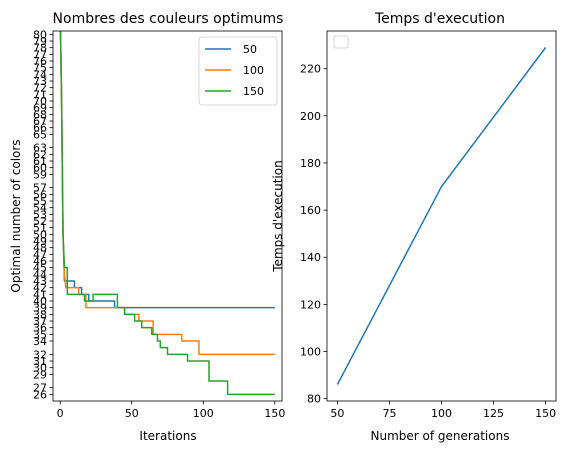  What do you see at coordinates (40, 201) in the screenshot?
I see `y-tick-label: 55` at bounding box center [40, 201].